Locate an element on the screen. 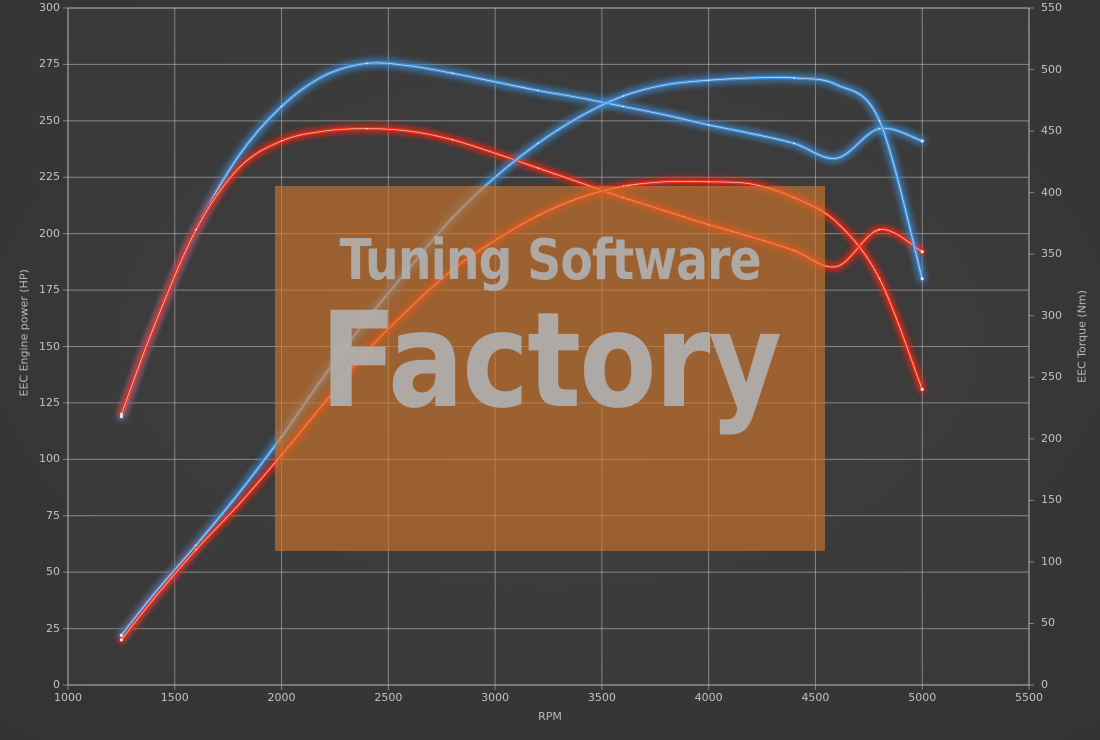 This screenshot has width=1100, height=740. y-left-tick-label: 275 is located at coordinates (49, 64).